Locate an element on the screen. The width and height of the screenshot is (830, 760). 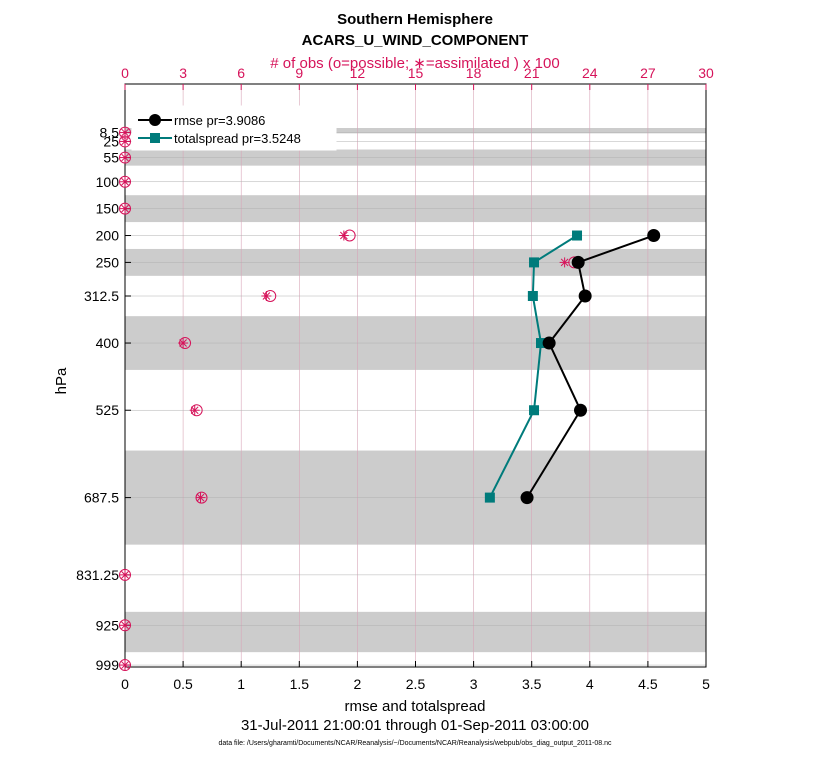
legend-box is located at coordinates (234, 128).